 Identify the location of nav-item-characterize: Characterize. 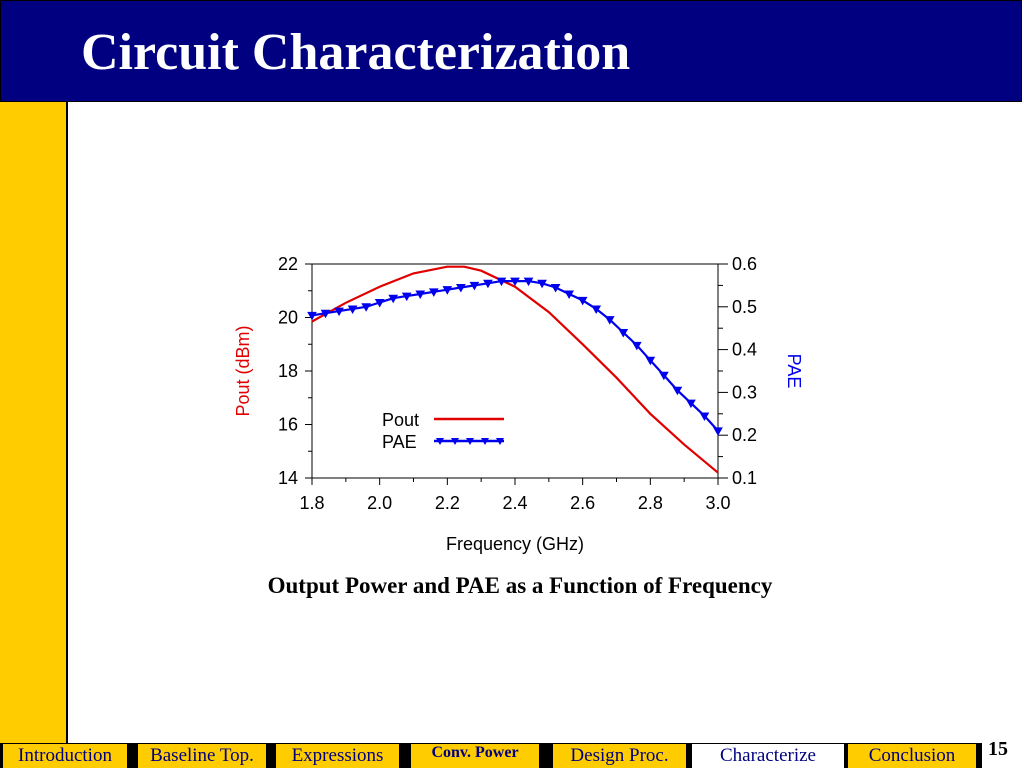
(768, 756).